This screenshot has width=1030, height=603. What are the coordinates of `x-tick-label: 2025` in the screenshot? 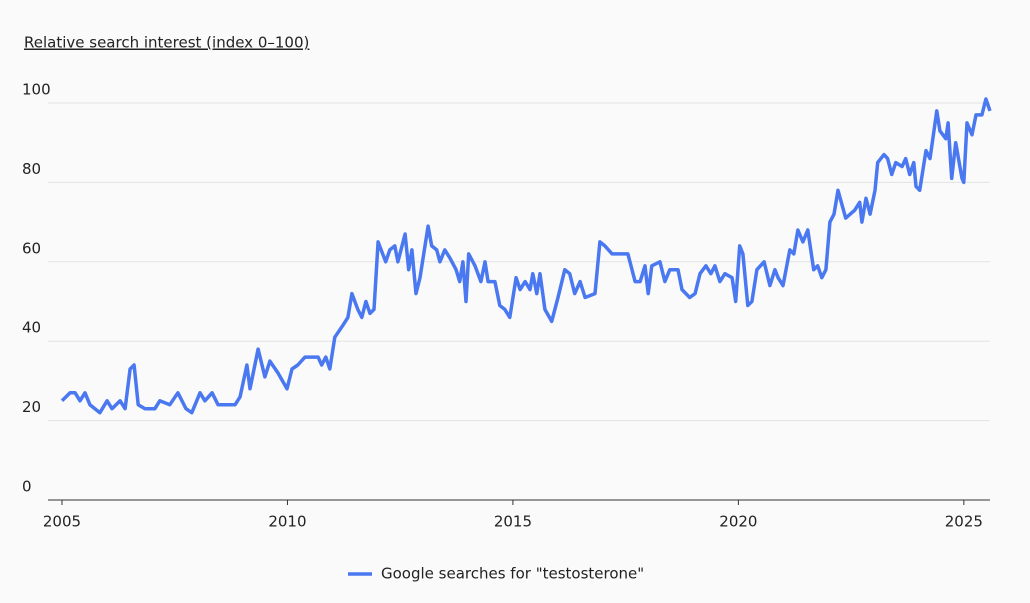 It's located at (964, 522).